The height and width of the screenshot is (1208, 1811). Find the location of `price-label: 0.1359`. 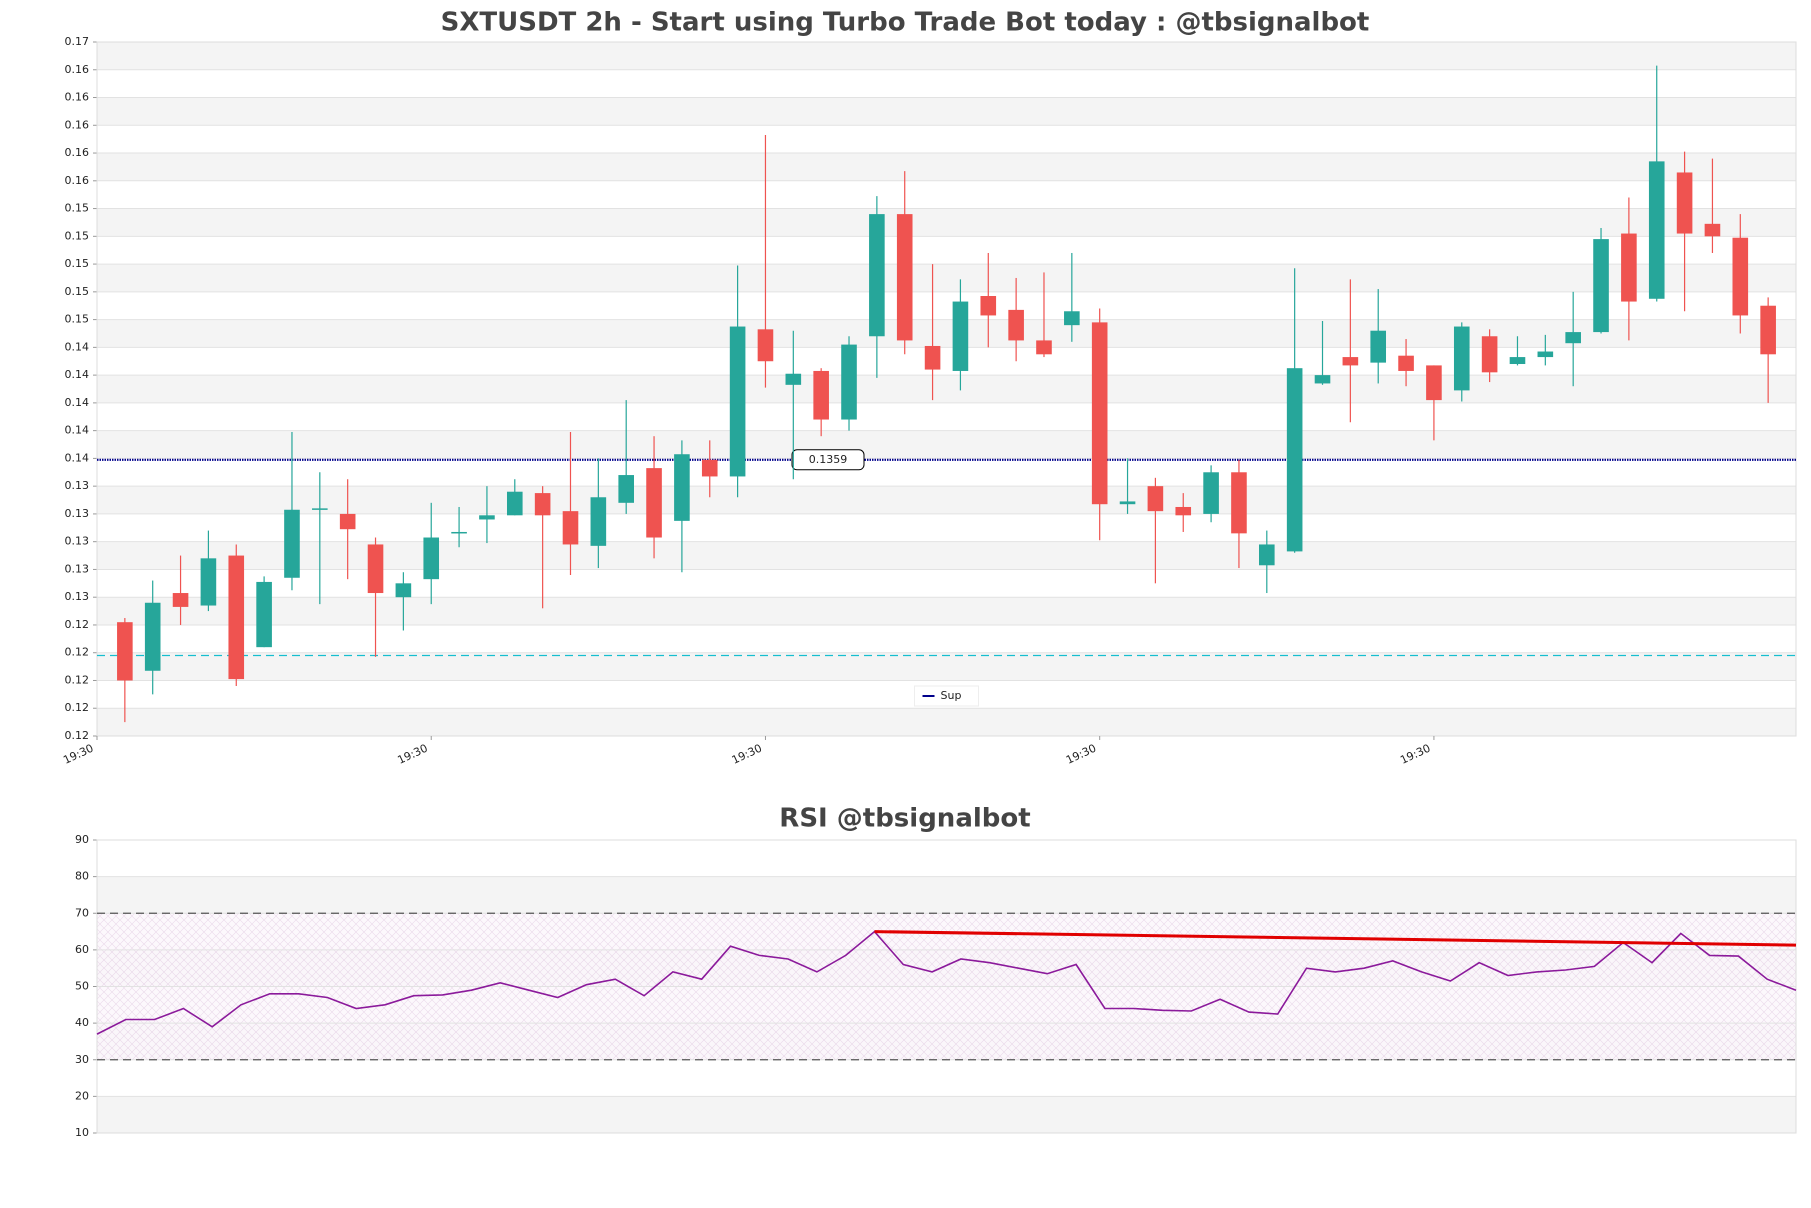

price-label: 0.1359 is located at coordinates (828, 459).